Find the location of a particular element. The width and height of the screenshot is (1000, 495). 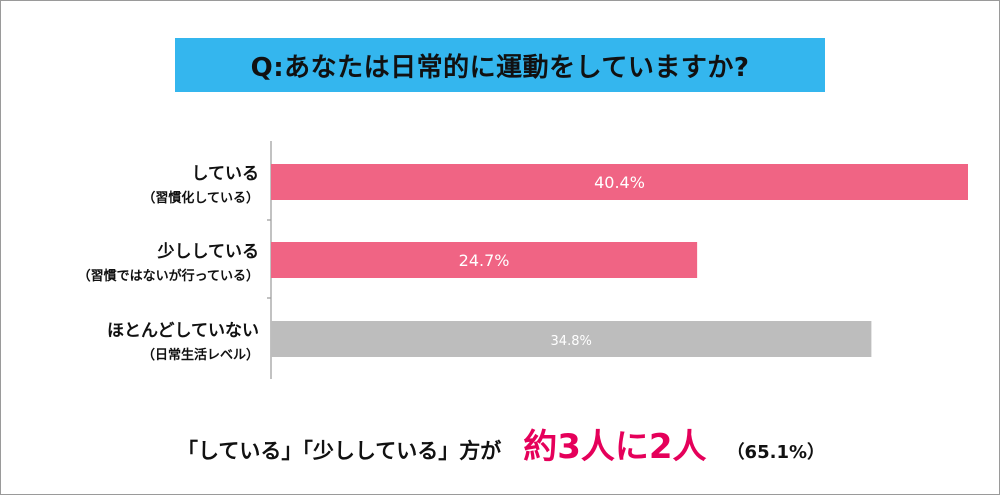

bar-value-label: 24.7% is located at coordinates (484, 260).